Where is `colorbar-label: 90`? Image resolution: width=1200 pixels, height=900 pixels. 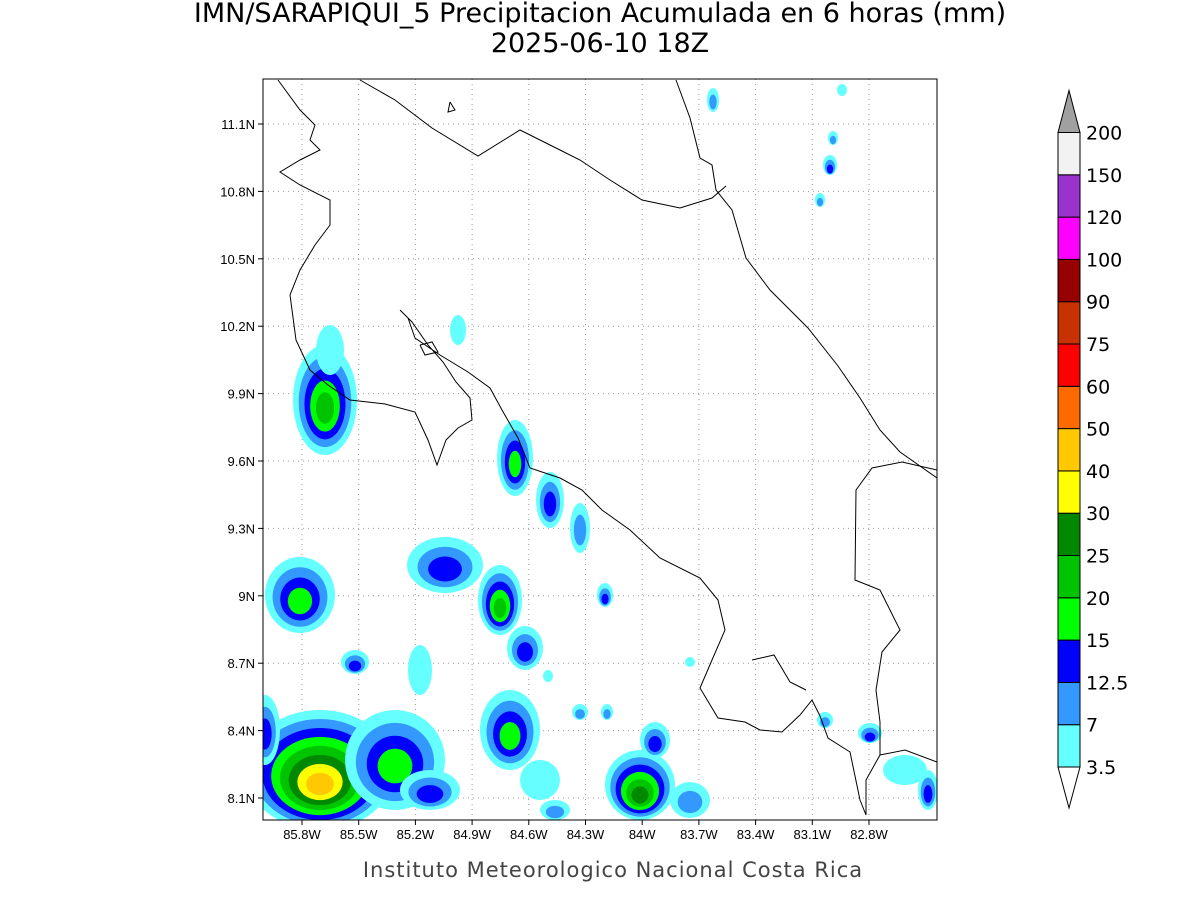 colorbar-label: 90 is located at coordinates (1098, 303).